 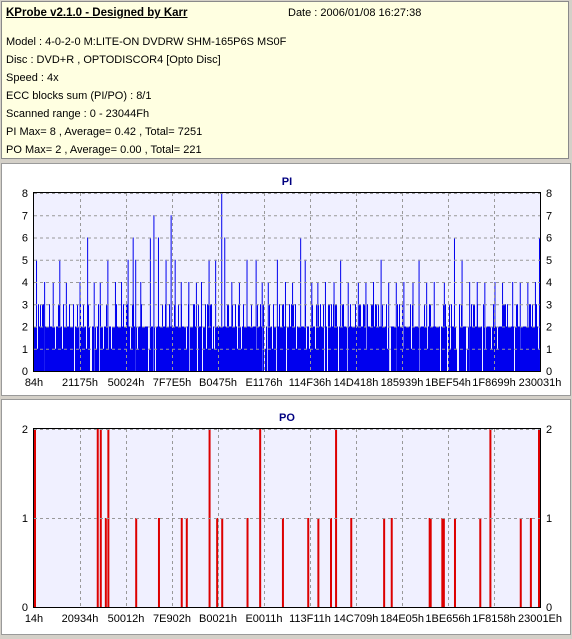 What do you see at coordinates (25, 608) in the screenshot?
I see `po-ytick-left-0: 0` at bounding box center [25, 608].